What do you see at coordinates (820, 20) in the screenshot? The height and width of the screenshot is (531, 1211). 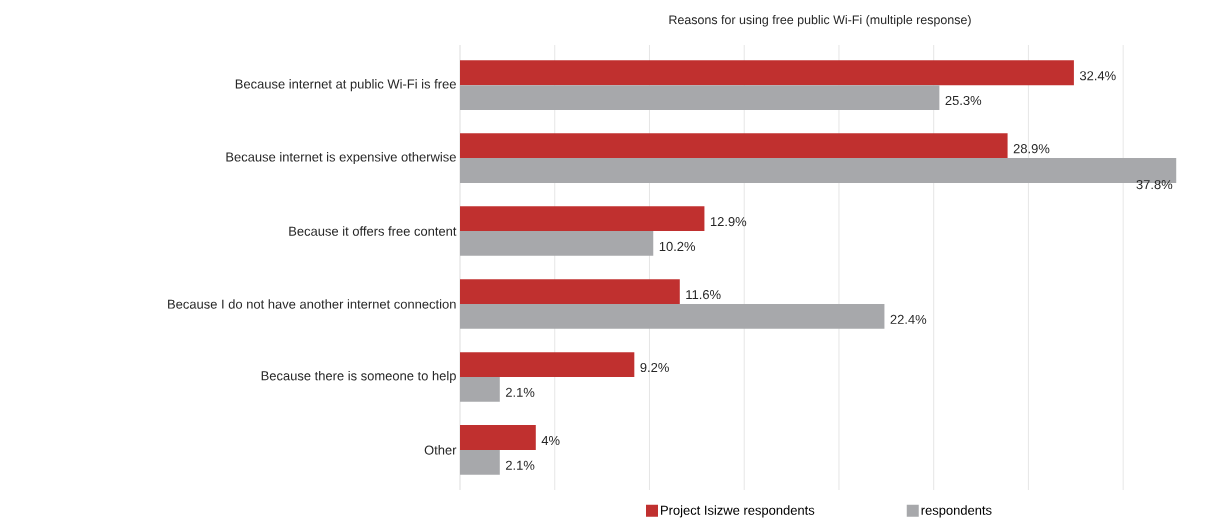 I see `chart-title: Reasons for using free public Wi-Fi (multiple response)` at bounding box center [820, 20].